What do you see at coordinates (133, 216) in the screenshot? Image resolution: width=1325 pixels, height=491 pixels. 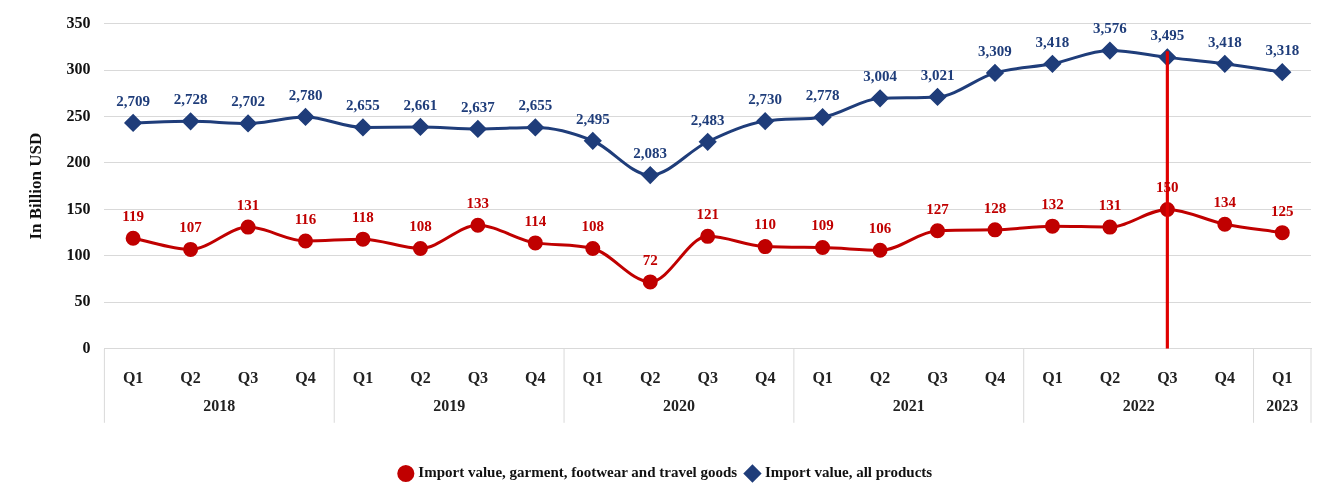 I see `data-label: 119` at bounding box center [133, 216].